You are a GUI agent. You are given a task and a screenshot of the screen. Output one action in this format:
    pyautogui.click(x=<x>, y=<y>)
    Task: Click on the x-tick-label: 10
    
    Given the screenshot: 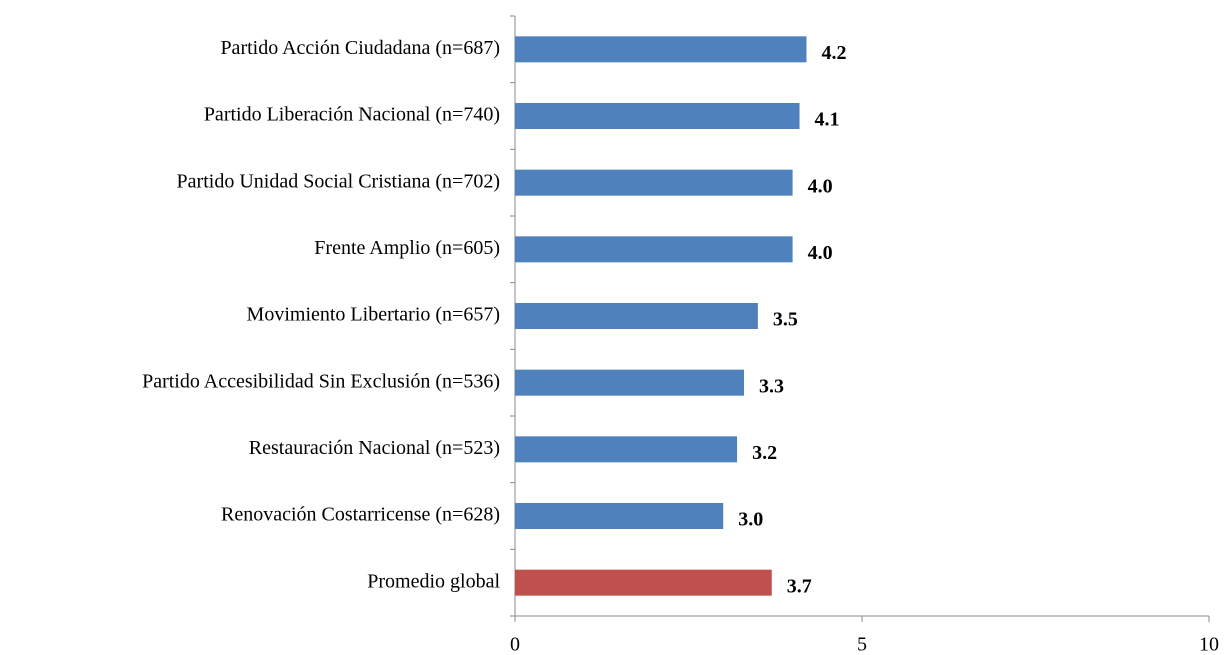 What is the action you would take?
    pyautogui.click(x=1209, y=644)
    